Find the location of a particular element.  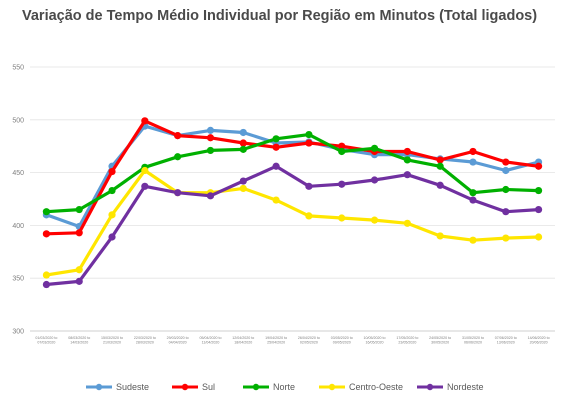

x-tick-label: 14/06/2020 to 20/06/2020 is located at coordinates (539, 340).